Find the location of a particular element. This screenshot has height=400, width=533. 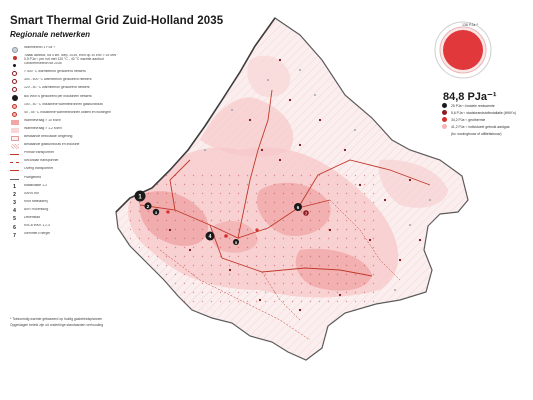

legend-number: 2 is located at coordinates (14, 195).